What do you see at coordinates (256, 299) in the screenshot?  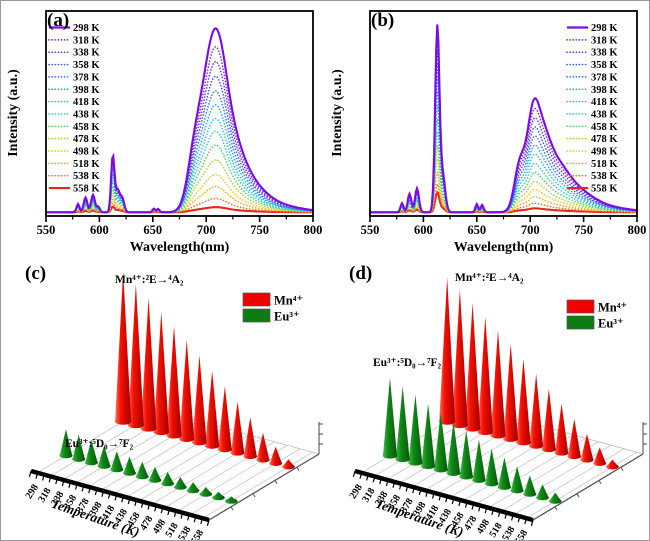 I see `legend-swatch` at bounding box center [256, 299].